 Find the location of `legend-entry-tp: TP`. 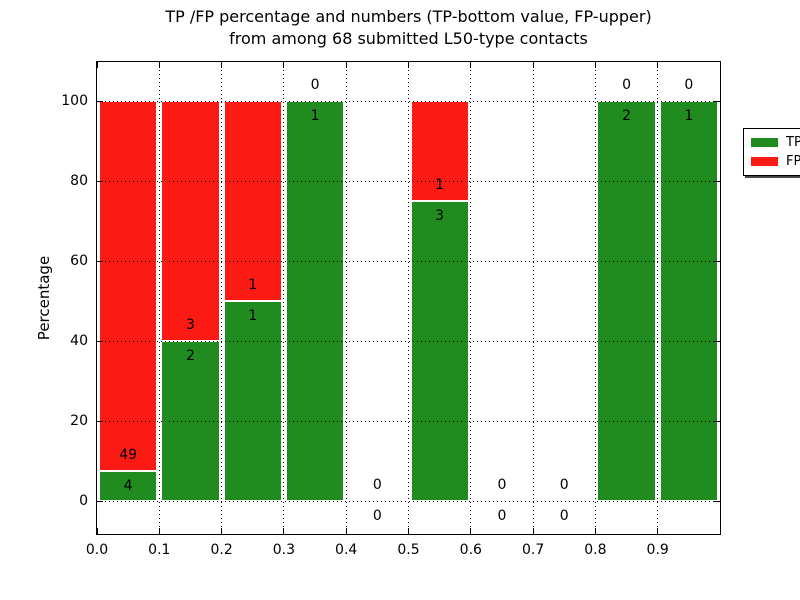

legend-entry-tp: TP is located at coordinates (775, 142).